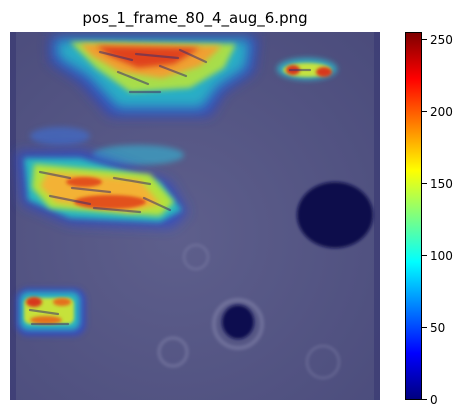 The width and height of the screenshot is (468, 420). Describe the element at coordinates (441, 256) in the screenshot. I see `colorbar-tick-label: 100` at that location.